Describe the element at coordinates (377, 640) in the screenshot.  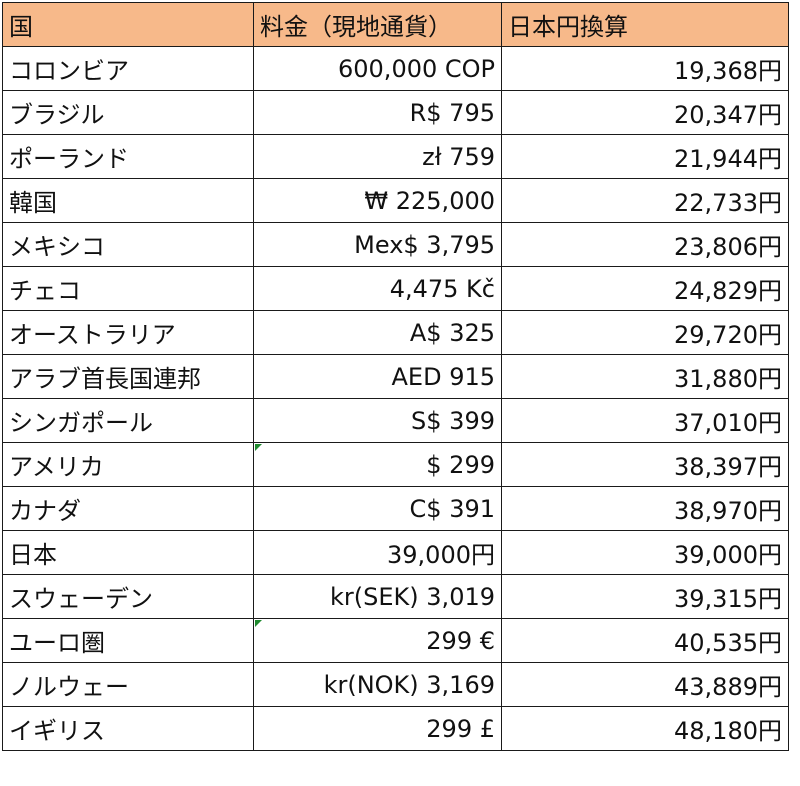
I see `local-price-cell: 299 €` at that location.